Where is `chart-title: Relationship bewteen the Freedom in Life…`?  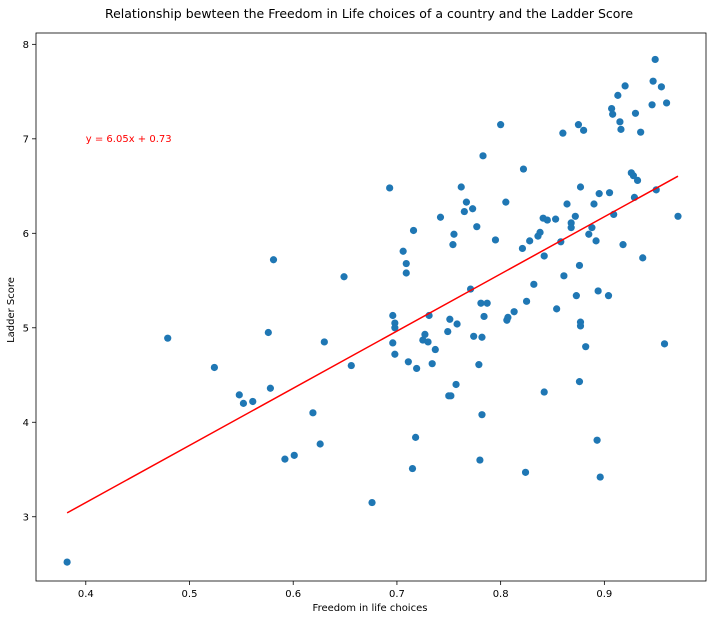 chart-title: Relationship bewteen the Freedom in Life… is located at coordinates (369, 13).